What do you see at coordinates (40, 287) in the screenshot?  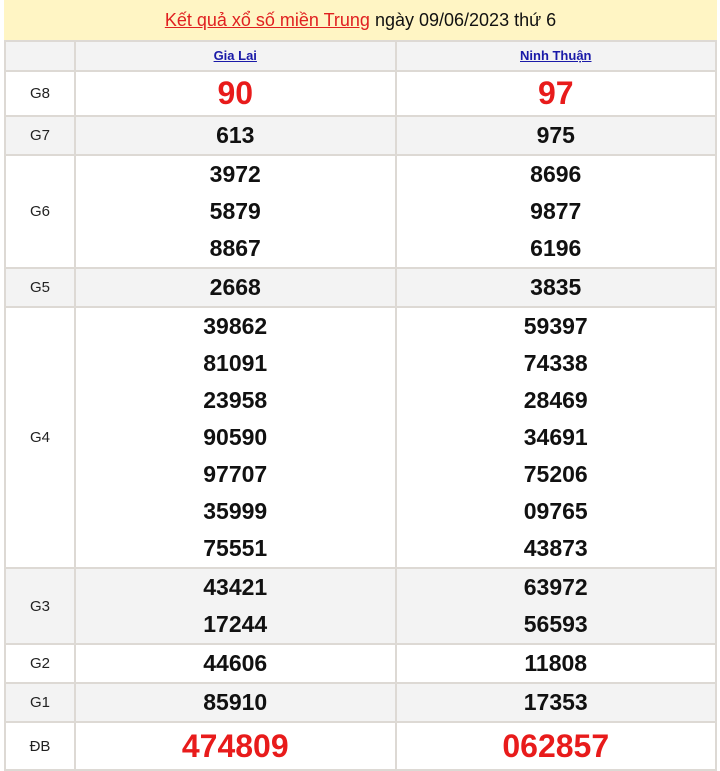 I see `prize-label: G5` at bounding box center [40, 287].